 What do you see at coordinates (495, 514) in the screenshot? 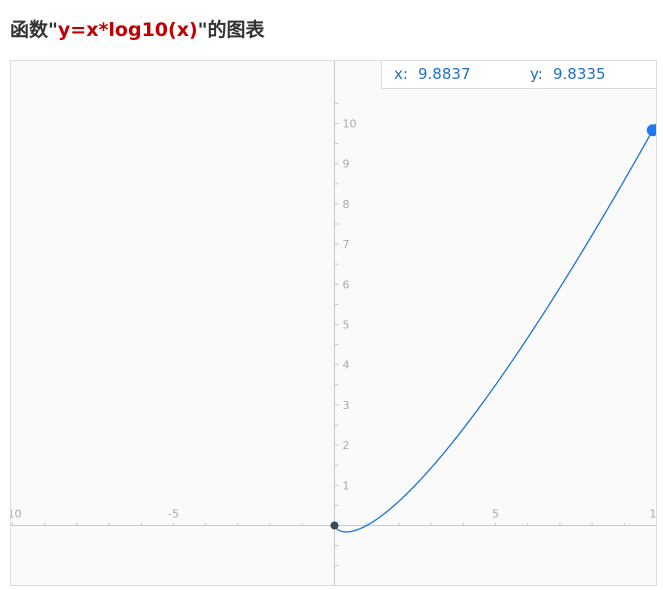
I see `x-tick-label: 5` at bounding box center [495, 514].